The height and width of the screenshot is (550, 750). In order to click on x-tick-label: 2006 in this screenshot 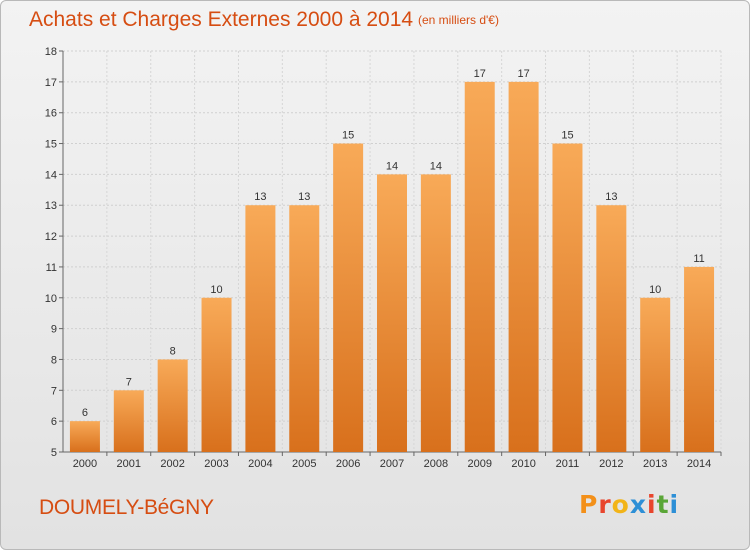, I will do `click(348, 464)`.